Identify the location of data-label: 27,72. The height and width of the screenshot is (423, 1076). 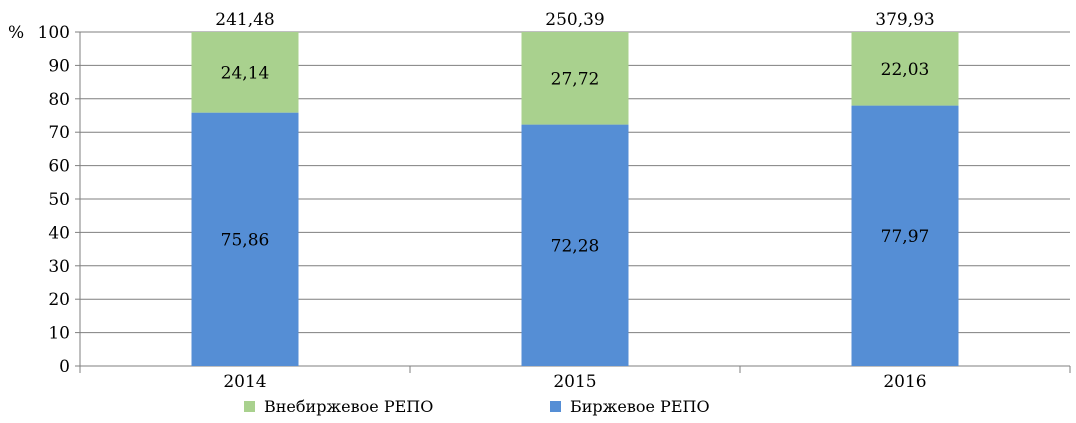
(575, 79).